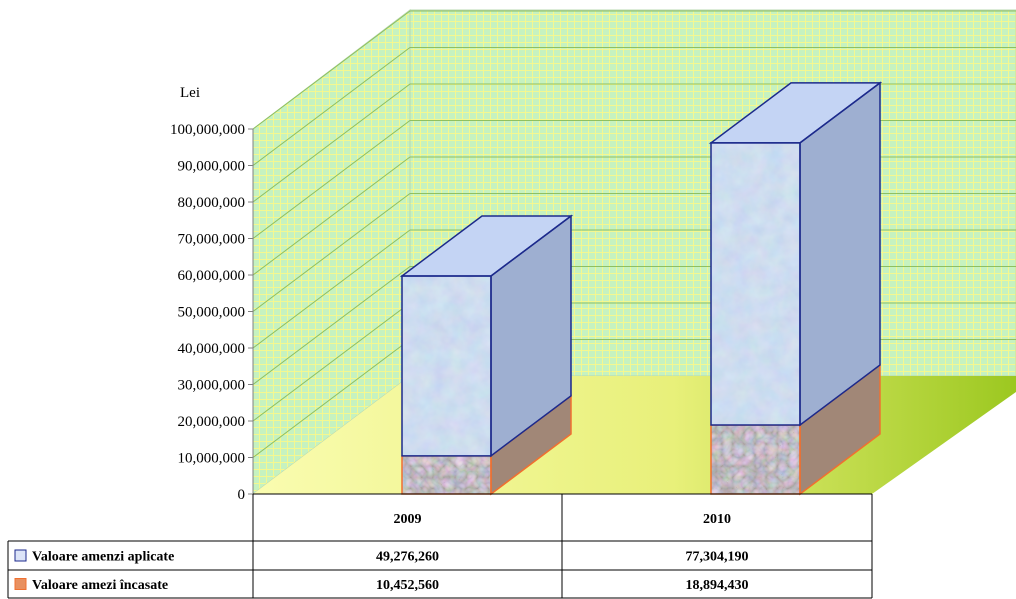  Describe the element at coordinates (717, 585) in the screenshot. I see `data-label-2010-series-0: 18,894,430` at that location.